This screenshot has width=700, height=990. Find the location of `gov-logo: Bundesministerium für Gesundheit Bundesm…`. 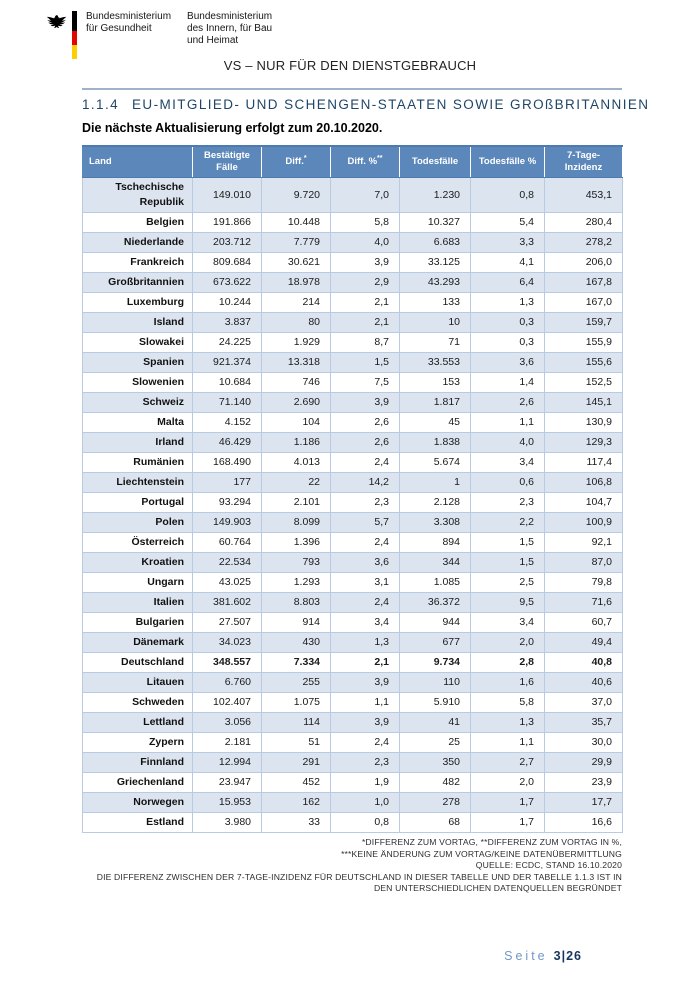

gov-logo: Bundesministerium für Gesundheit Bundesm… is located at coordinates (158, 35).